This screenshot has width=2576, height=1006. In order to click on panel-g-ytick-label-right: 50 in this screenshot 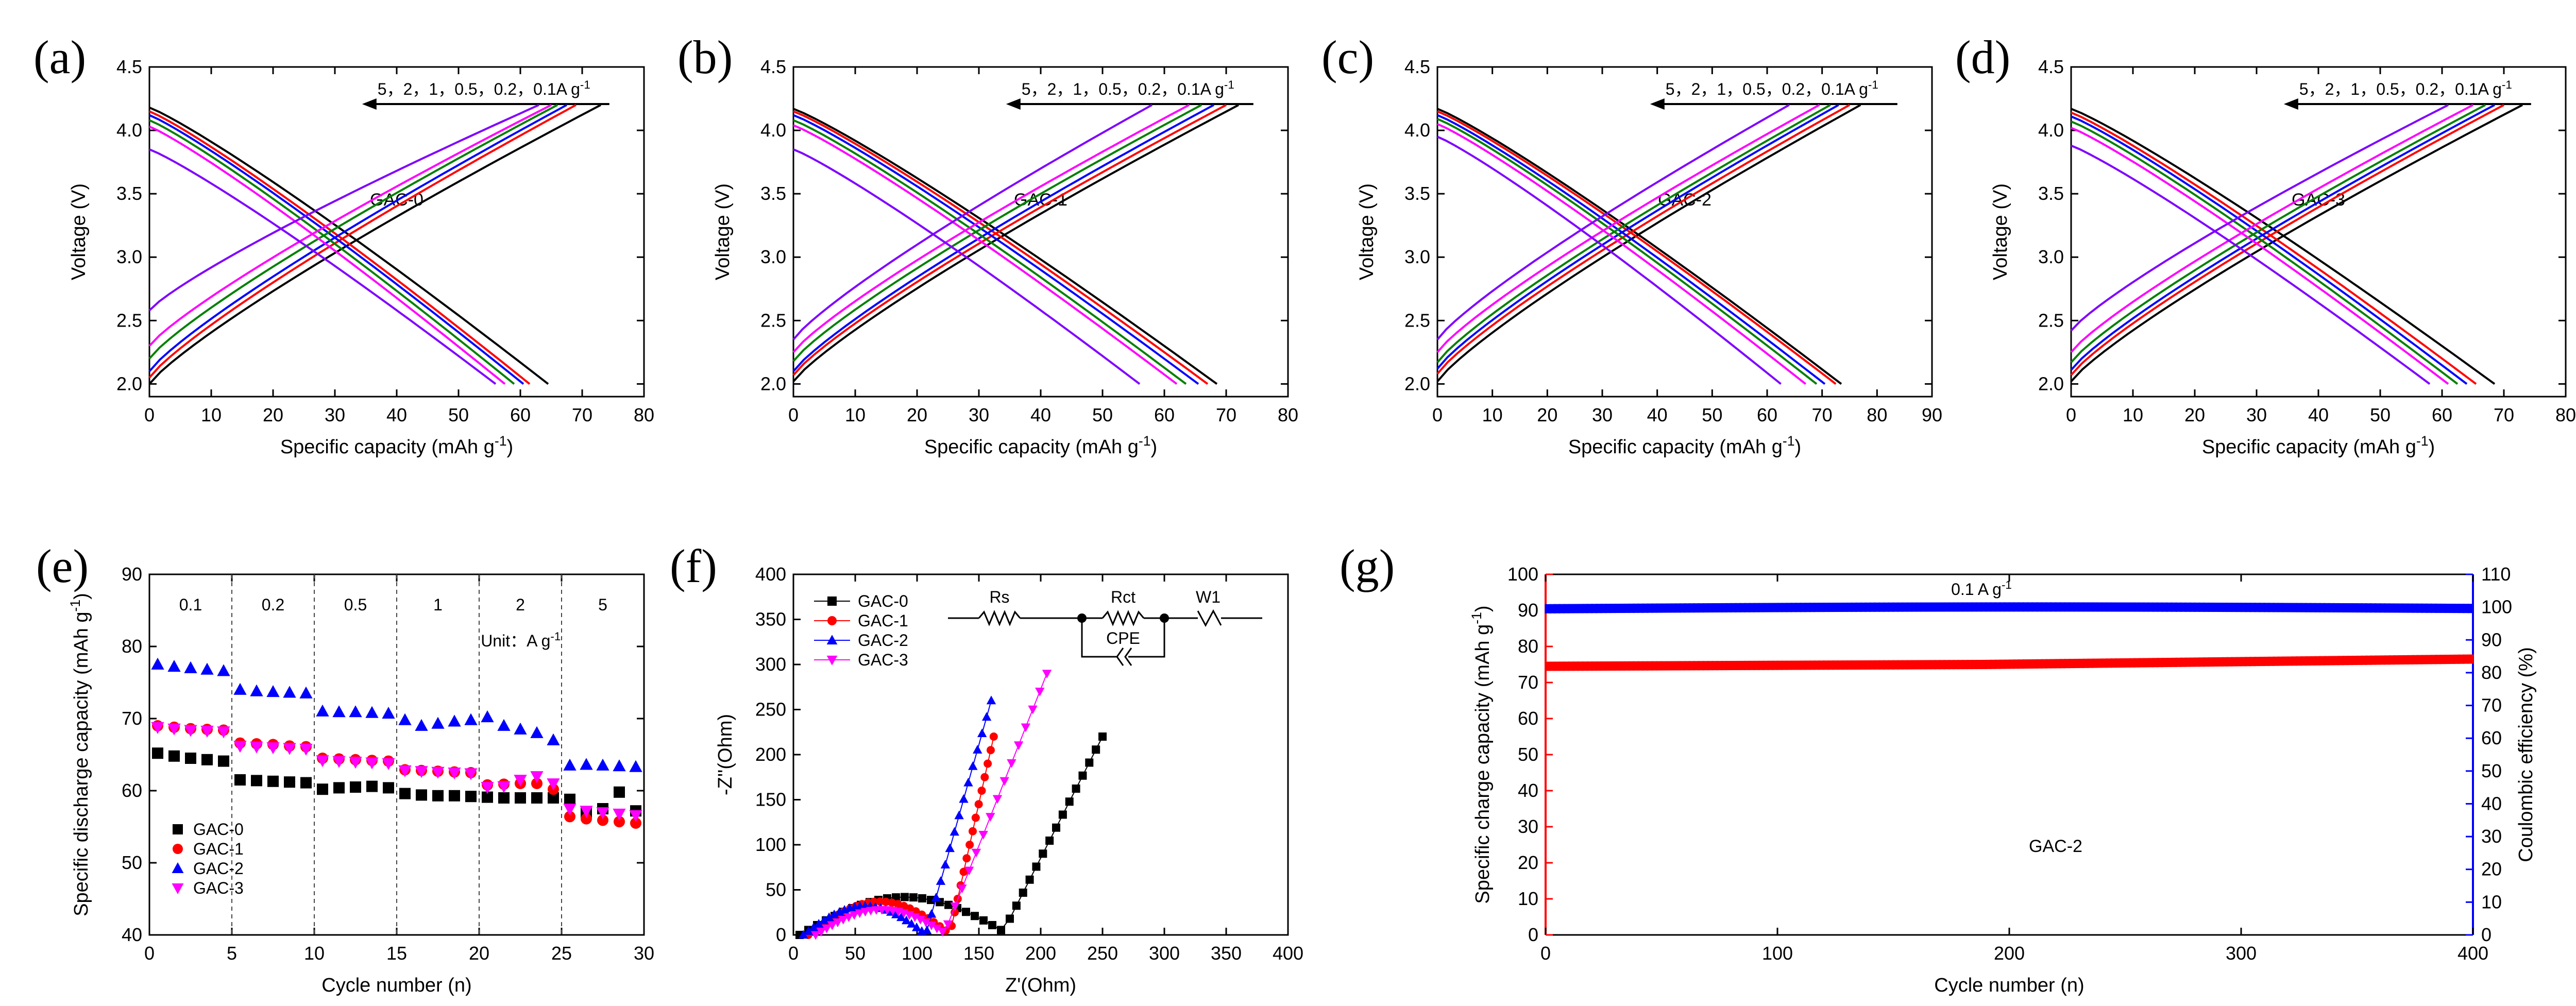, I will do `click(2491, 771)`.